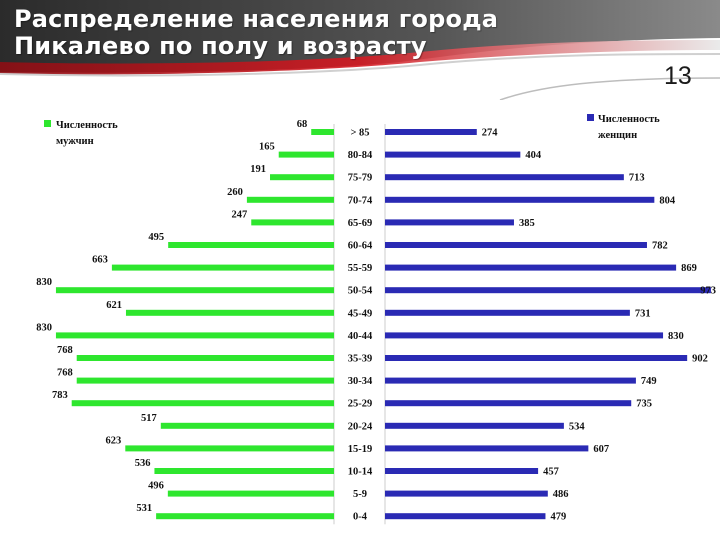  I want to click on women-value-label: 479, so click(558, 517).